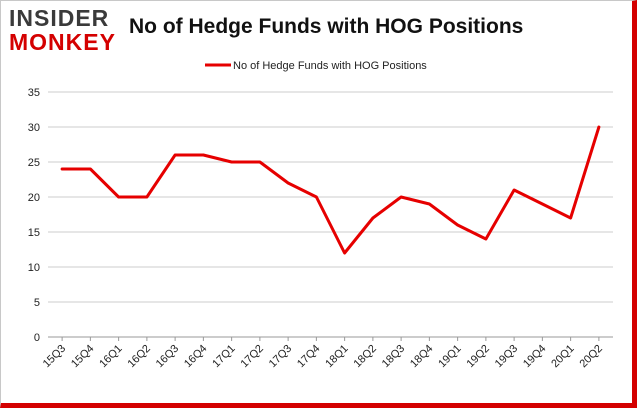  I want to click on x-tick-label: 15Q3, so click(55, 357).